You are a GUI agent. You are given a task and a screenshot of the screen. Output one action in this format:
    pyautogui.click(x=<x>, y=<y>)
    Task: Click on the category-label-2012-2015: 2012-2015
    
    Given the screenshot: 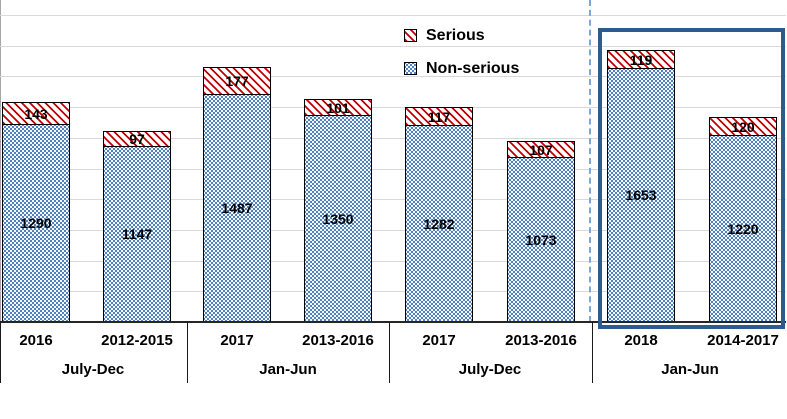 What is the action you would take?
    pyautogui.click(x=137, y=340)
    